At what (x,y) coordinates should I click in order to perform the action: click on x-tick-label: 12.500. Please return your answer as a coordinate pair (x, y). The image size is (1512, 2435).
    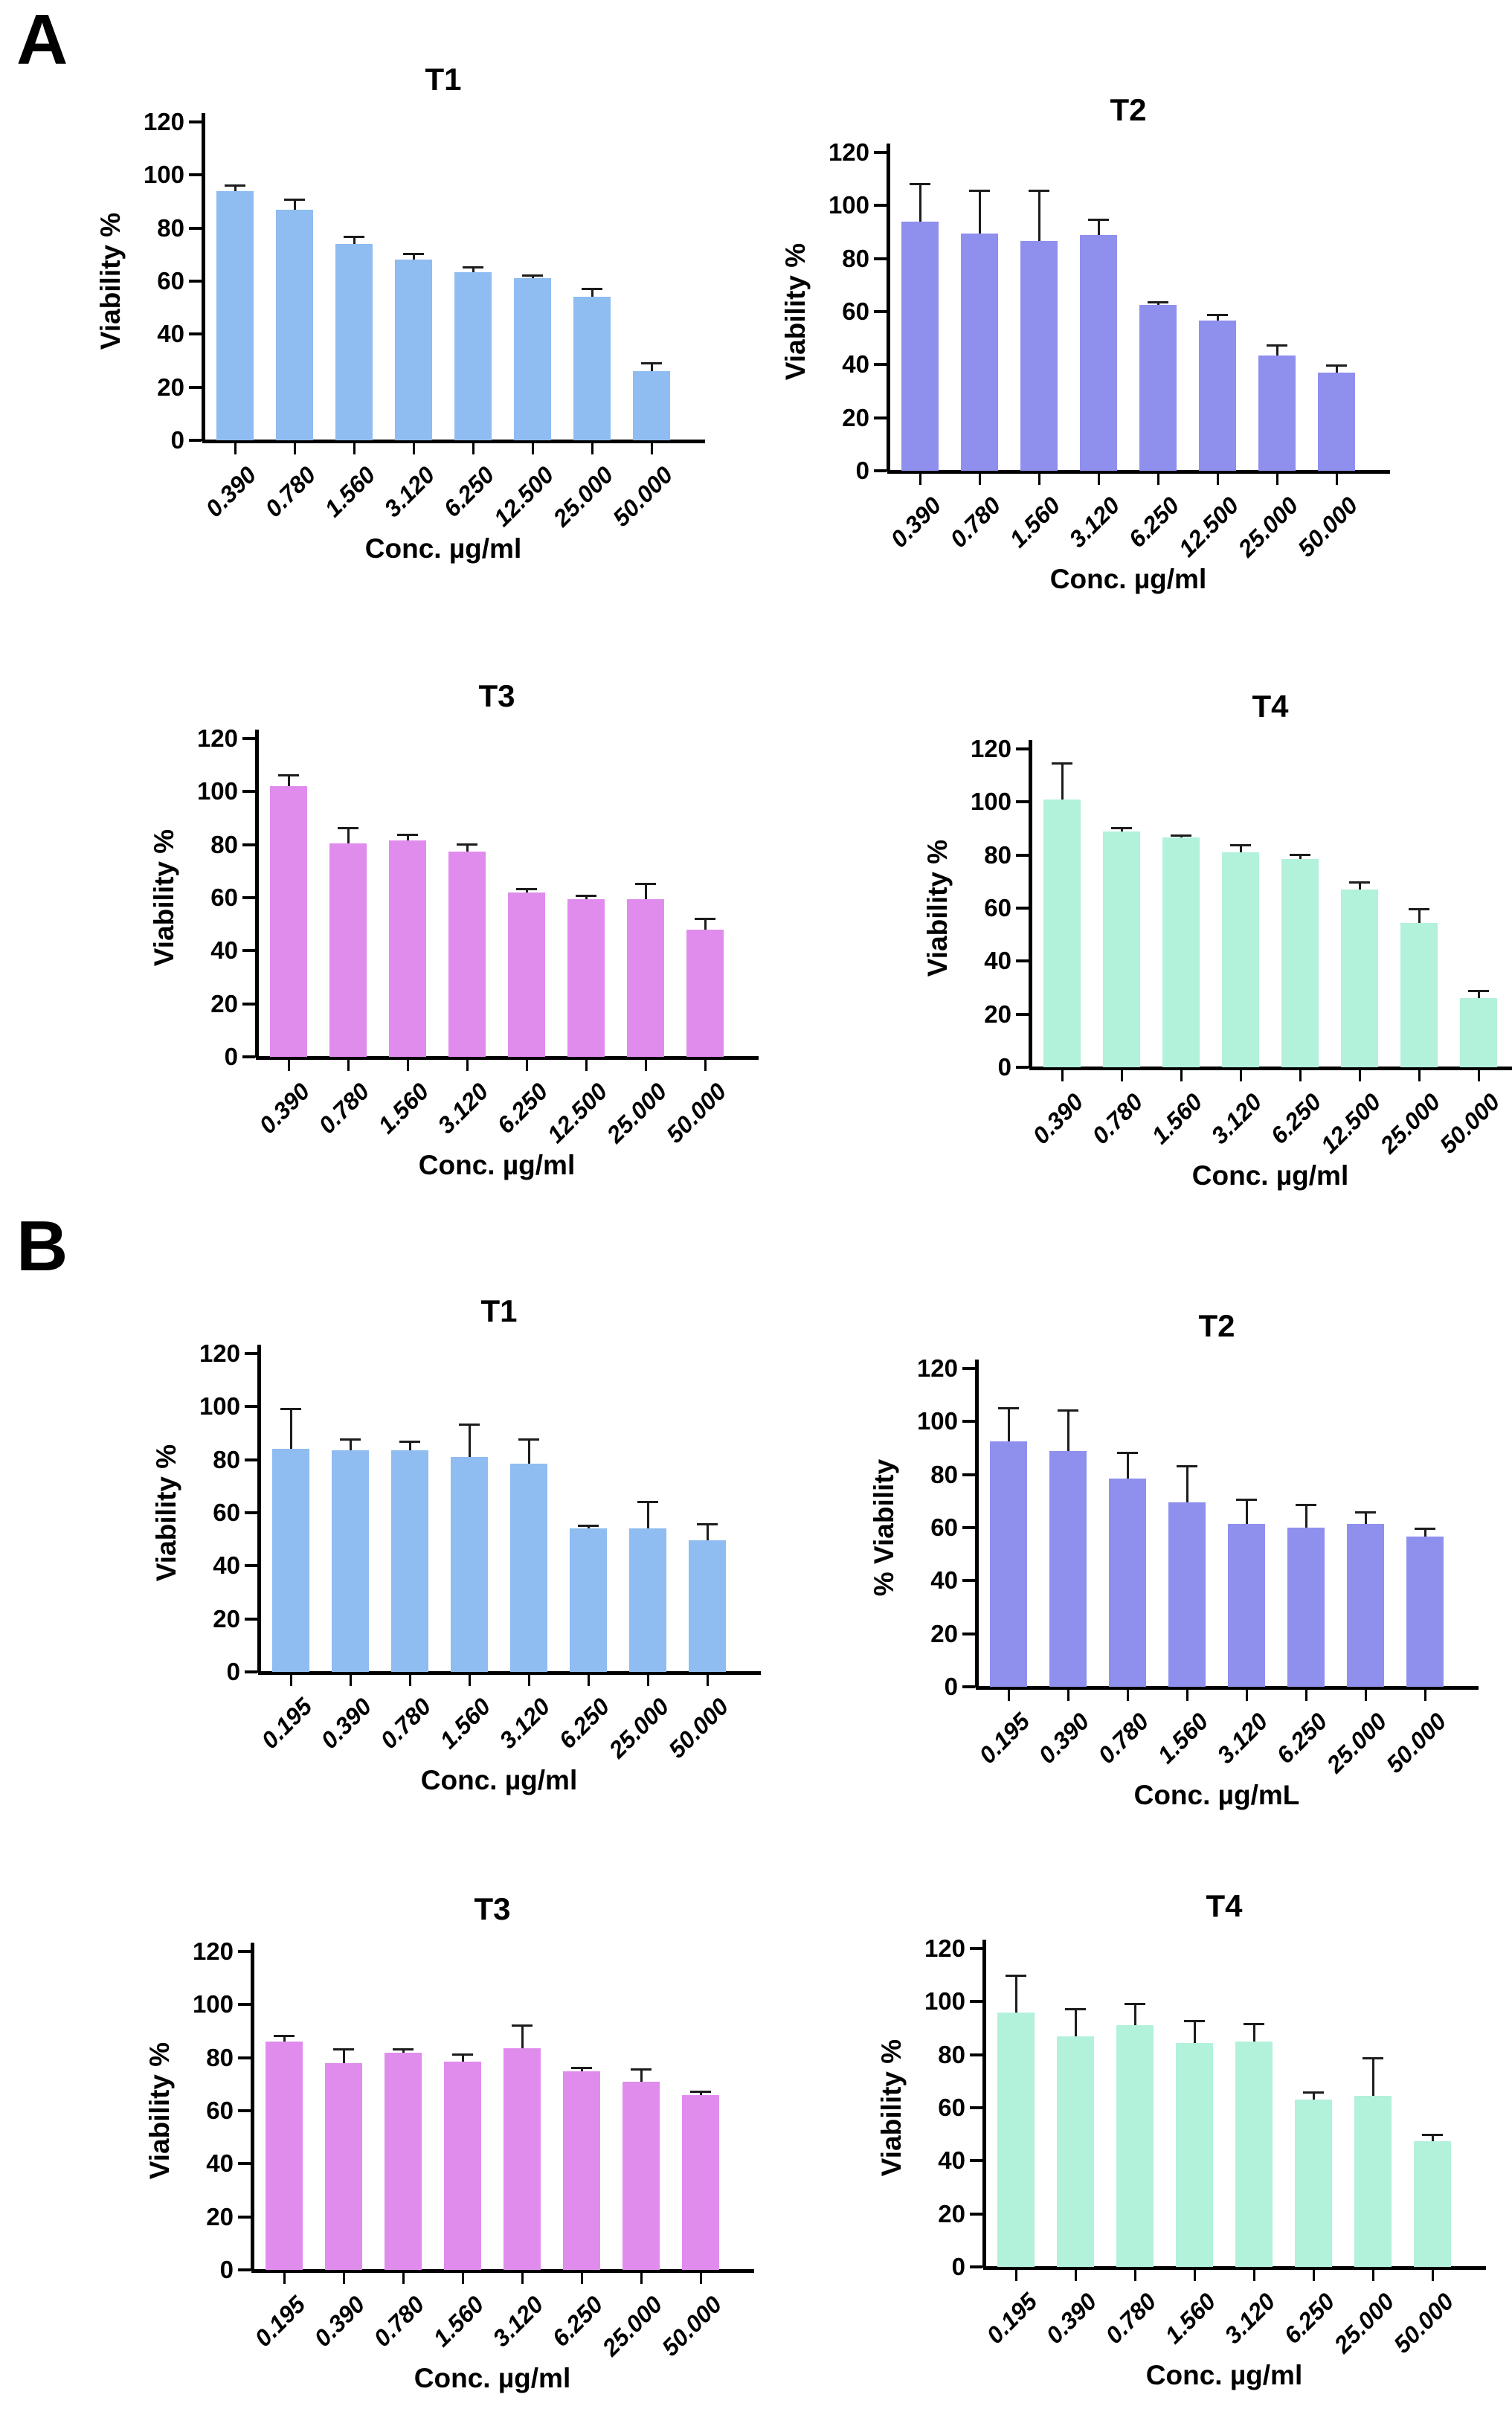
    Looking at the image, I should click on (523, 496).